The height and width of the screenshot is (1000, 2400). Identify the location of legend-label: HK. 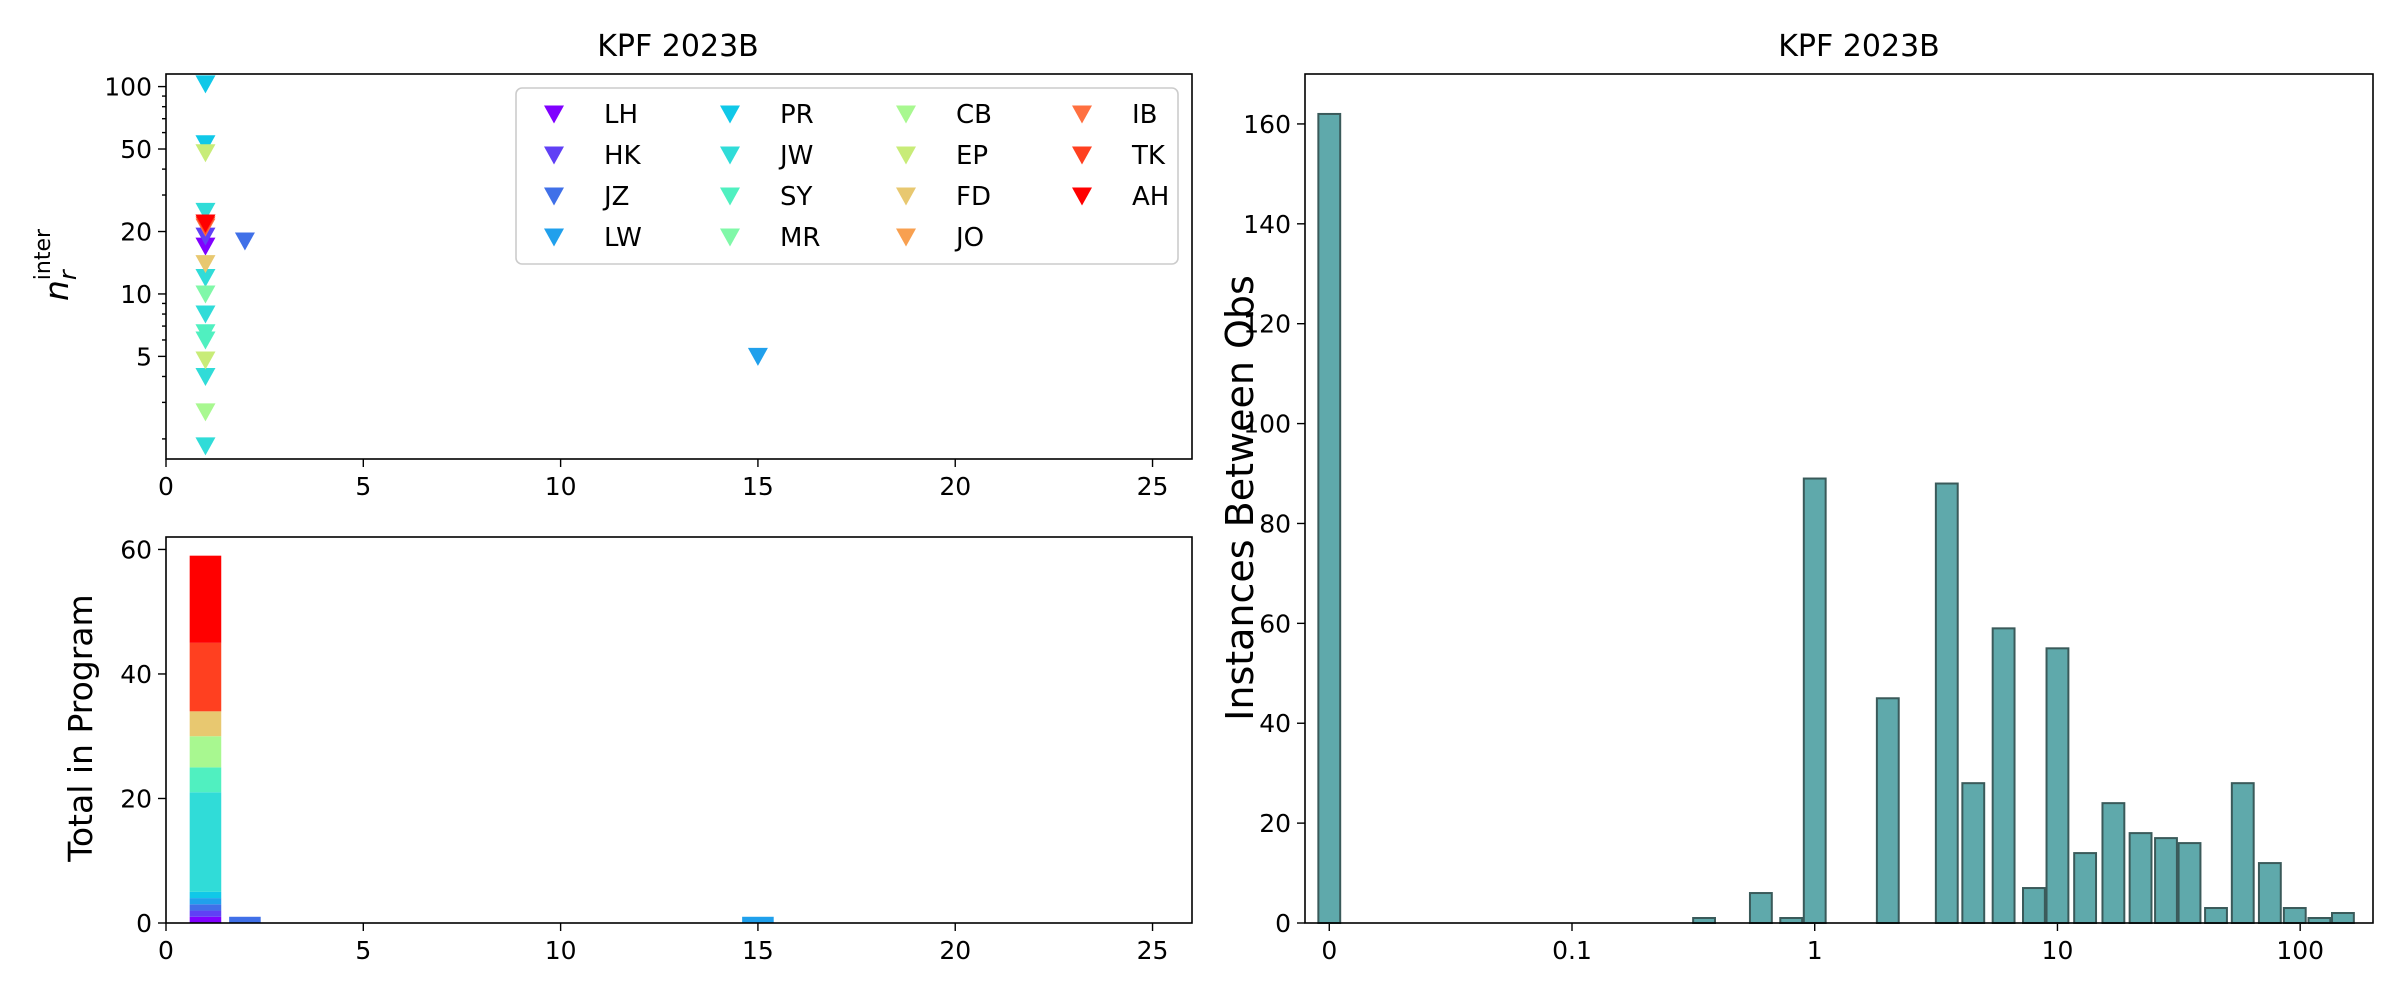
(623, 156).